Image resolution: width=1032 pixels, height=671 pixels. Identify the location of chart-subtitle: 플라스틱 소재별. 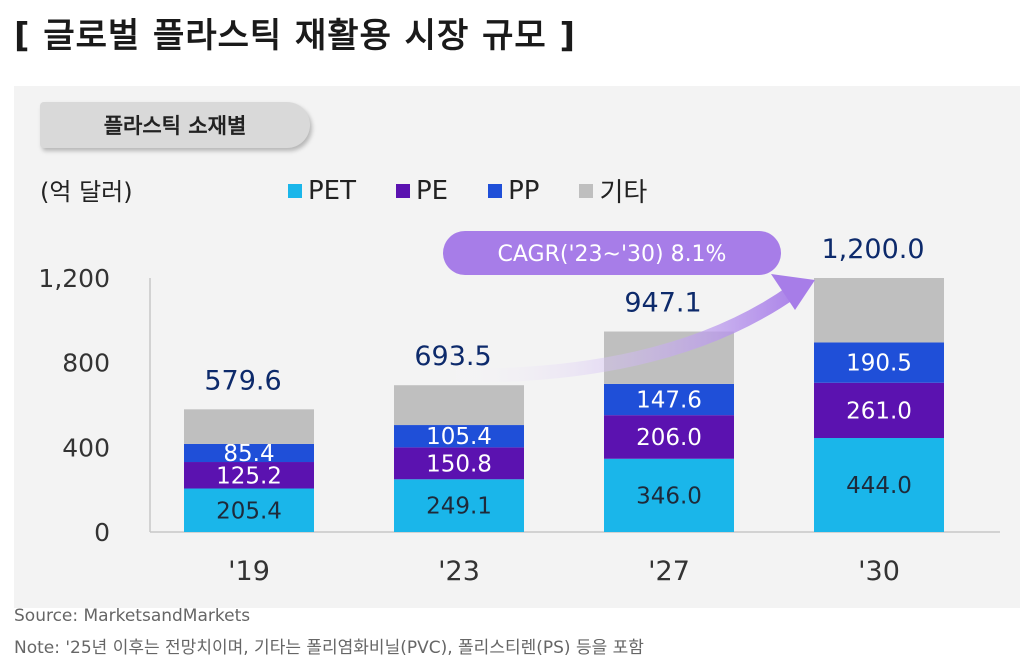
(175, 125).